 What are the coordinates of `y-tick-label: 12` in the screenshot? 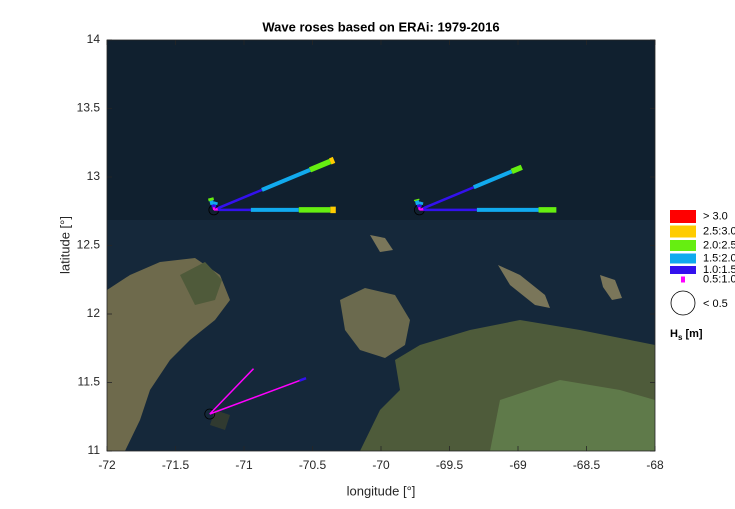 It's located at (94, 313).